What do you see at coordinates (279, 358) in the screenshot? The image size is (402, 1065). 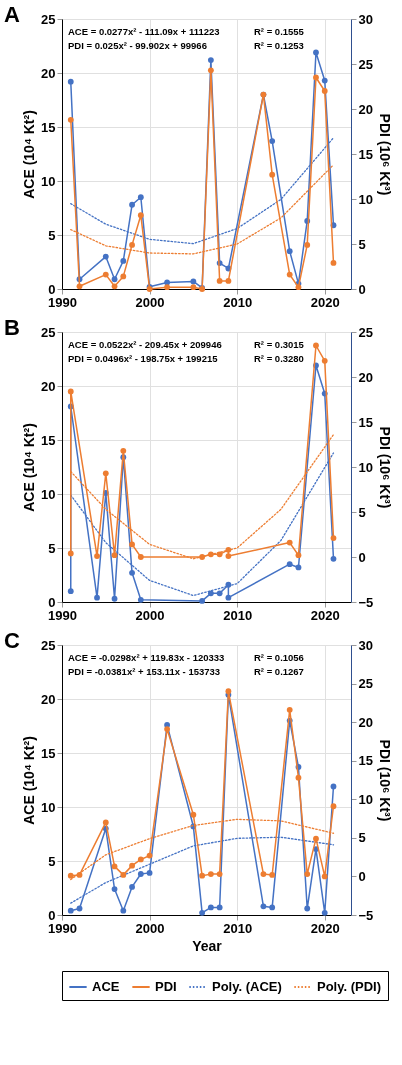 I see `annotation: R² = 0.3280` at bounding box center [279, 358].